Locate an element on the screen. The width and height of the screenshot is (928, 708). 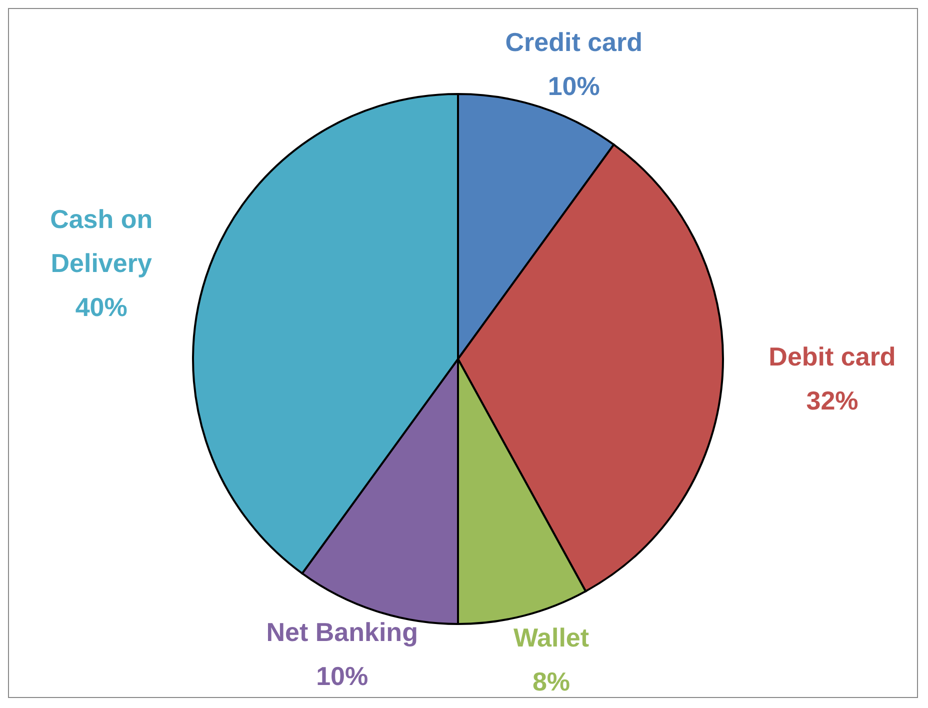
slice-label: Debit card is located at coordinates (832, 356).